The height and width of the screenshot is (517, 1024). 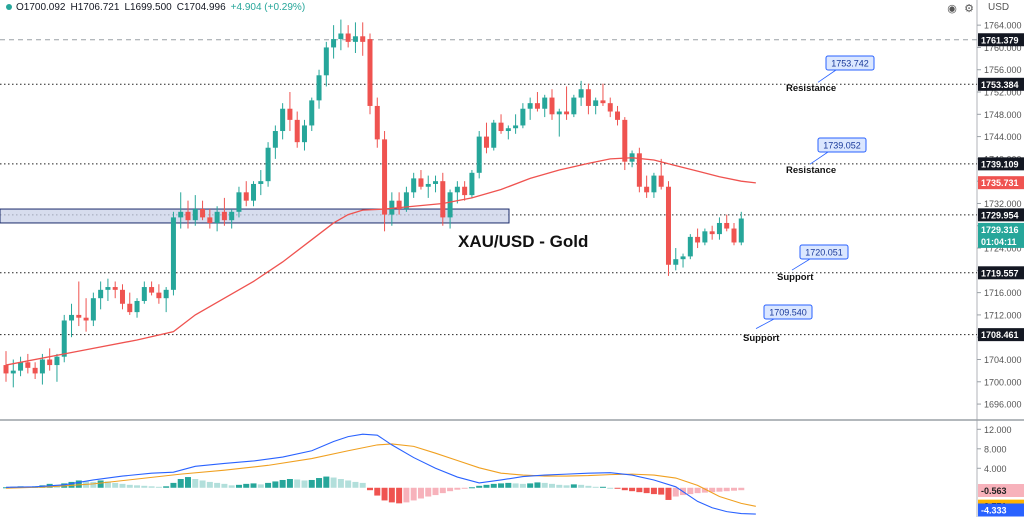 I want to click on price-callout-label: 1709.540, so click(x=788, y=313).